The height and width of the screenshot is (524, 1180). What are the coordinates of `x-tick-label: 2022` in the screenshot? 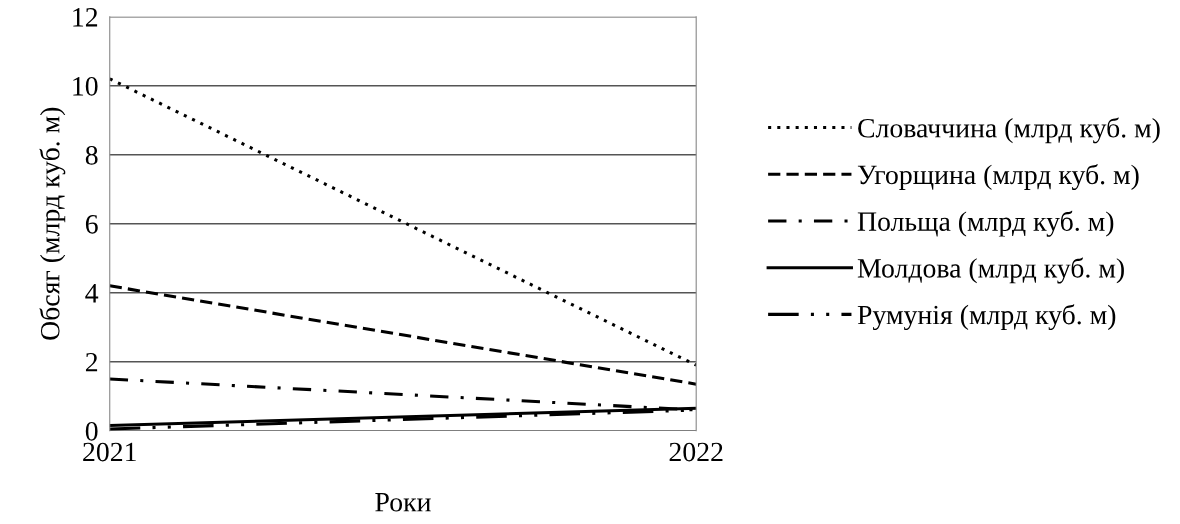 It's located at (696, 452).